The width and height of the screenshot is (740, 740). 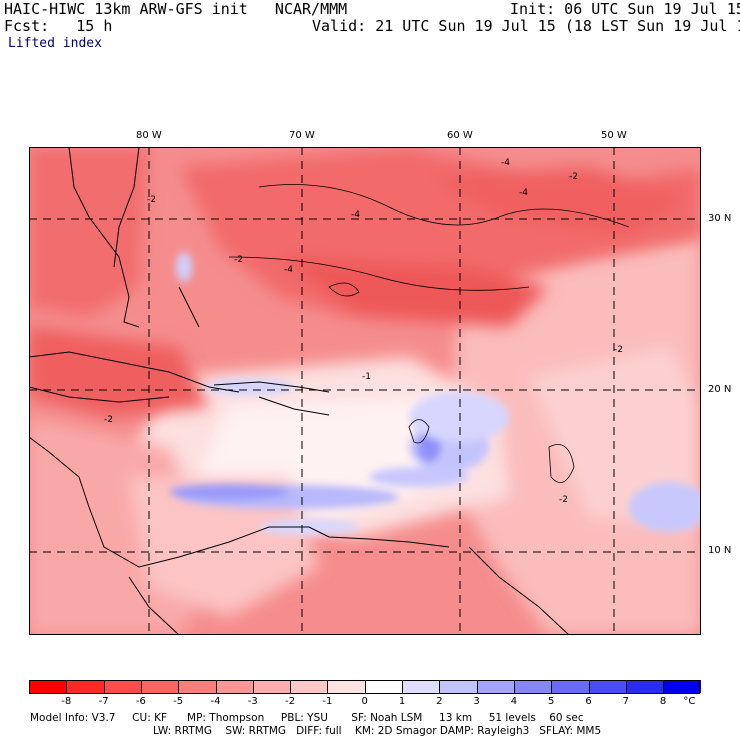 What do you see at coordinates (366, 377) in the screenshot?
I see `contour-label: -1` at bounding box center [366, 377].